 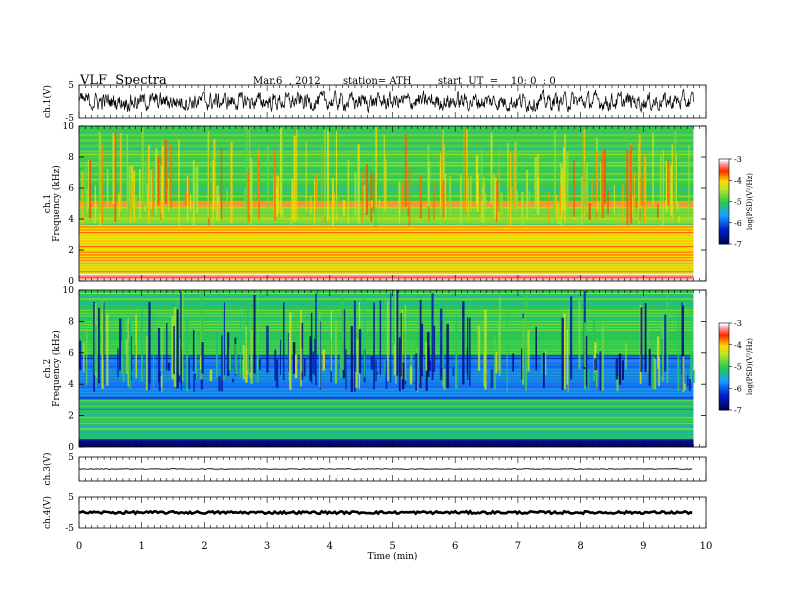 What do you see at coordinates (738, 223) in the screenshot?
I see `colorbar-tick-label: -6` at bounding box center [738, 223].